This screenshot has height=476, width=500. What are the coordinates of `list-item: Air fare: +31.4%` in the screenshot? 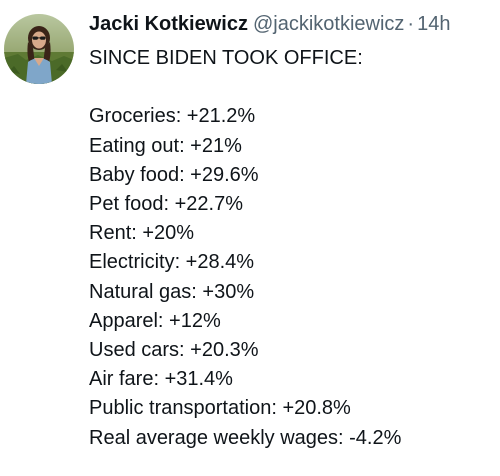 It's located at (161, 379).